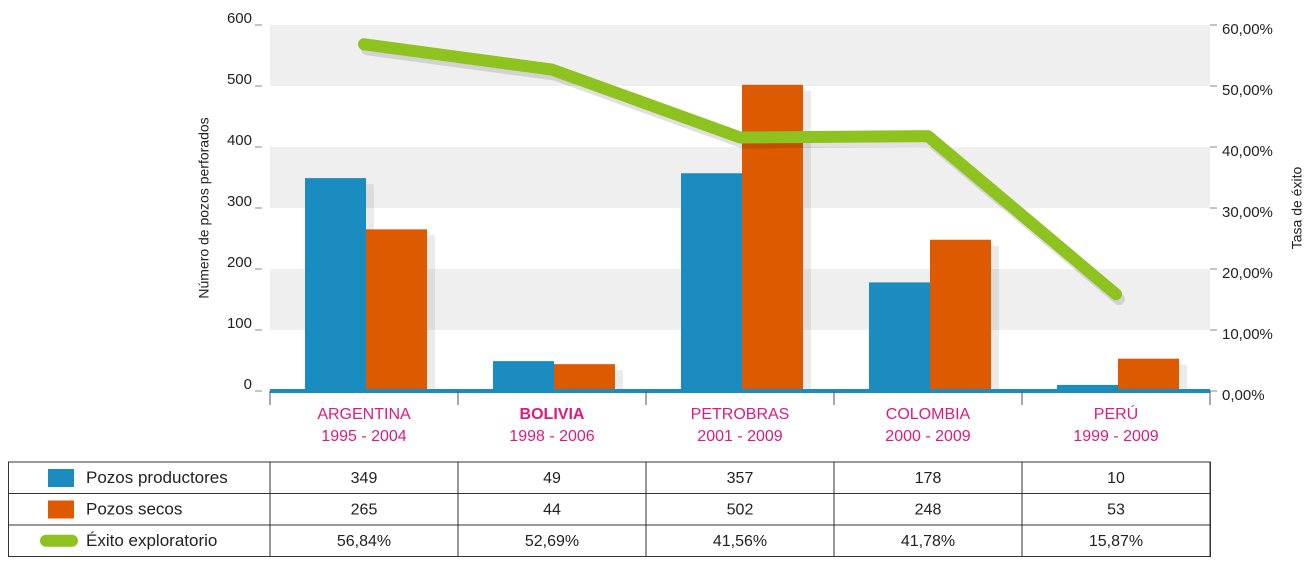 The image size is (1312, 568). What do you see at coordinates (928, 541) in the screenshot?
I see `table-cell: 41,78%` at bounding box center [928, 541].